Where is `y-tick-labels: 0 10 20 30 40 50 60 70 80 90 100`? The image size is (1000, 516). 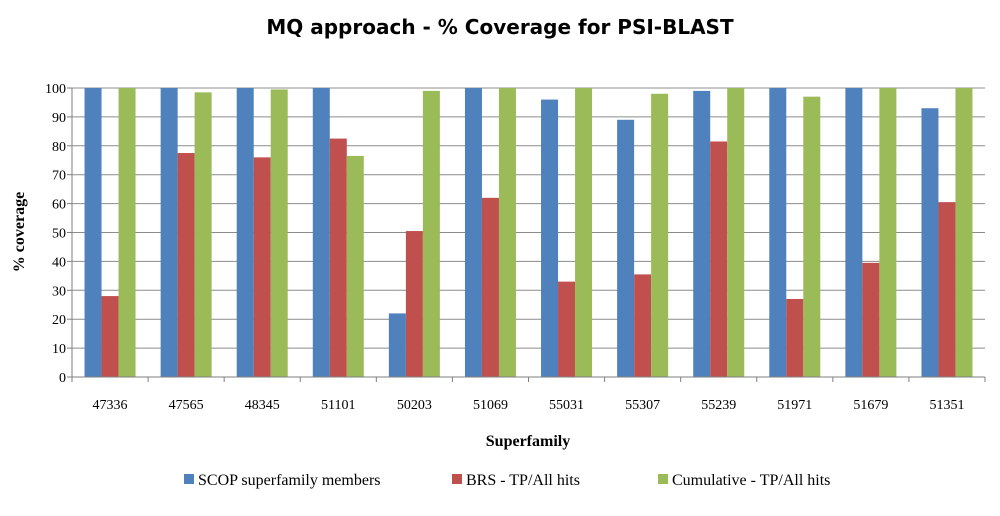 y-tick-labels: 0 10 20 30 40 50 60 70 80 90 100 is located at coordinates (55, 234).